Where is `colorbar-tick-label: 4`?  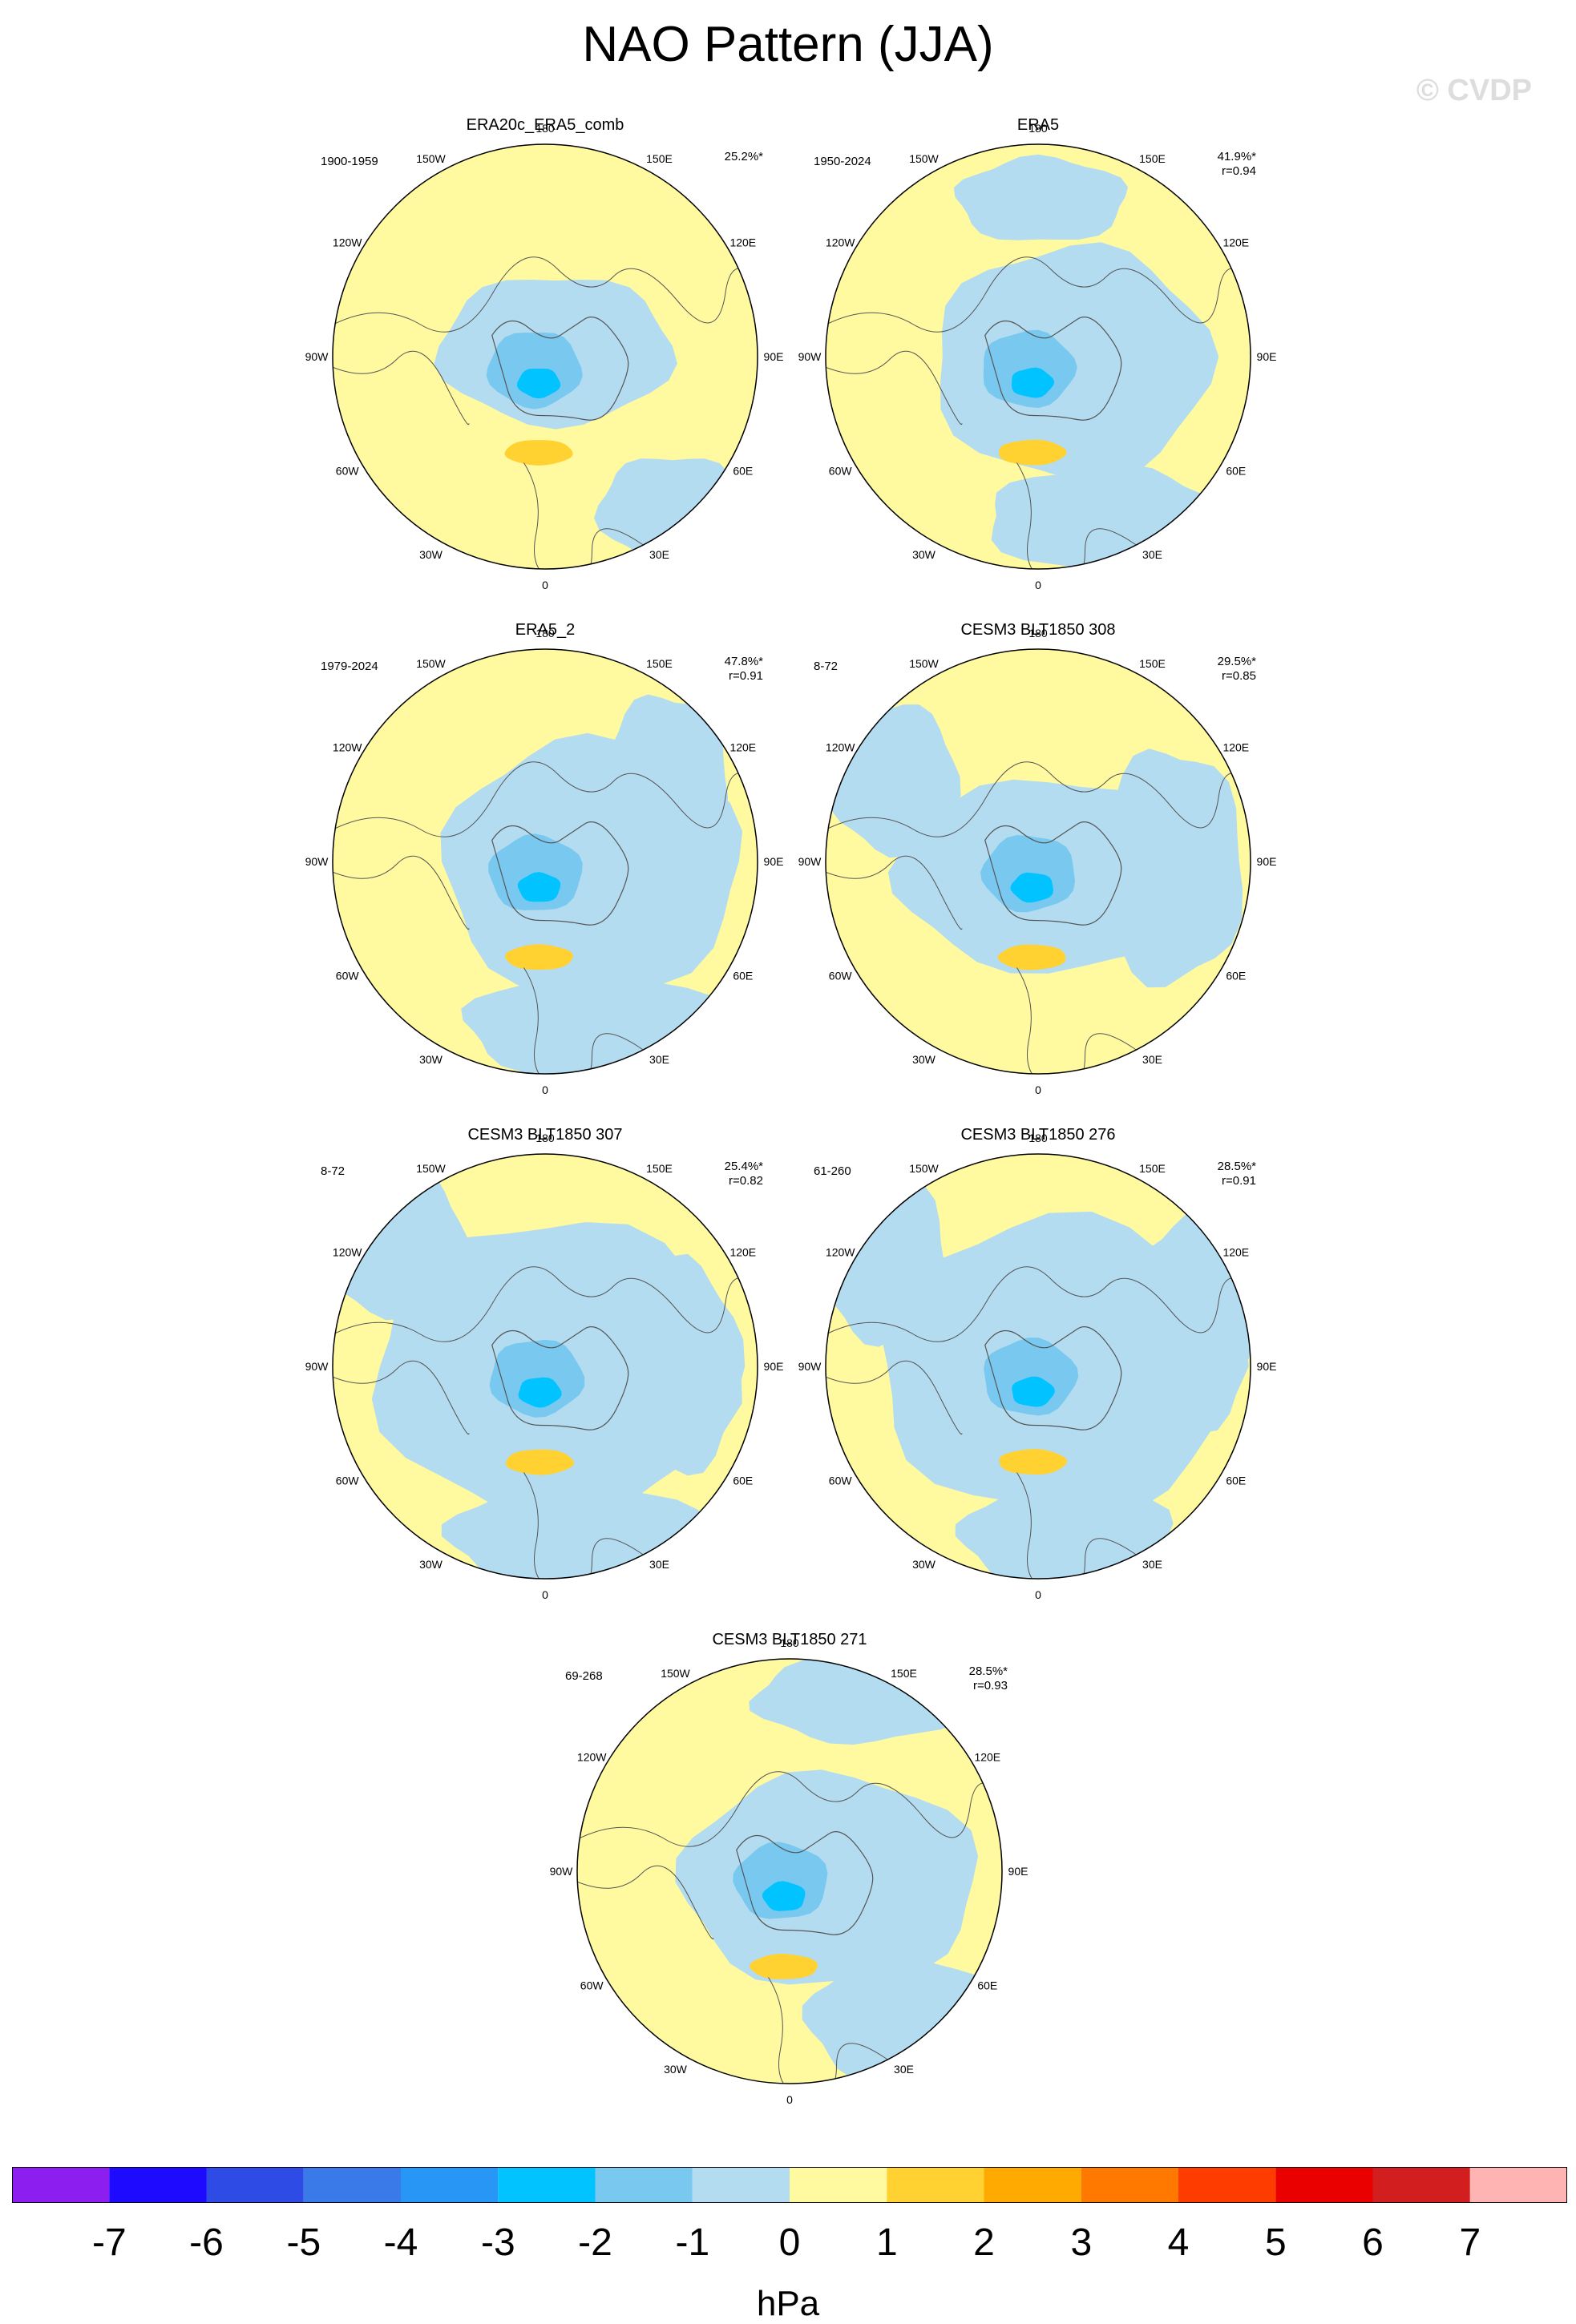 colorbar-tick-label: 4 is located at coordinates (1179, 2242).